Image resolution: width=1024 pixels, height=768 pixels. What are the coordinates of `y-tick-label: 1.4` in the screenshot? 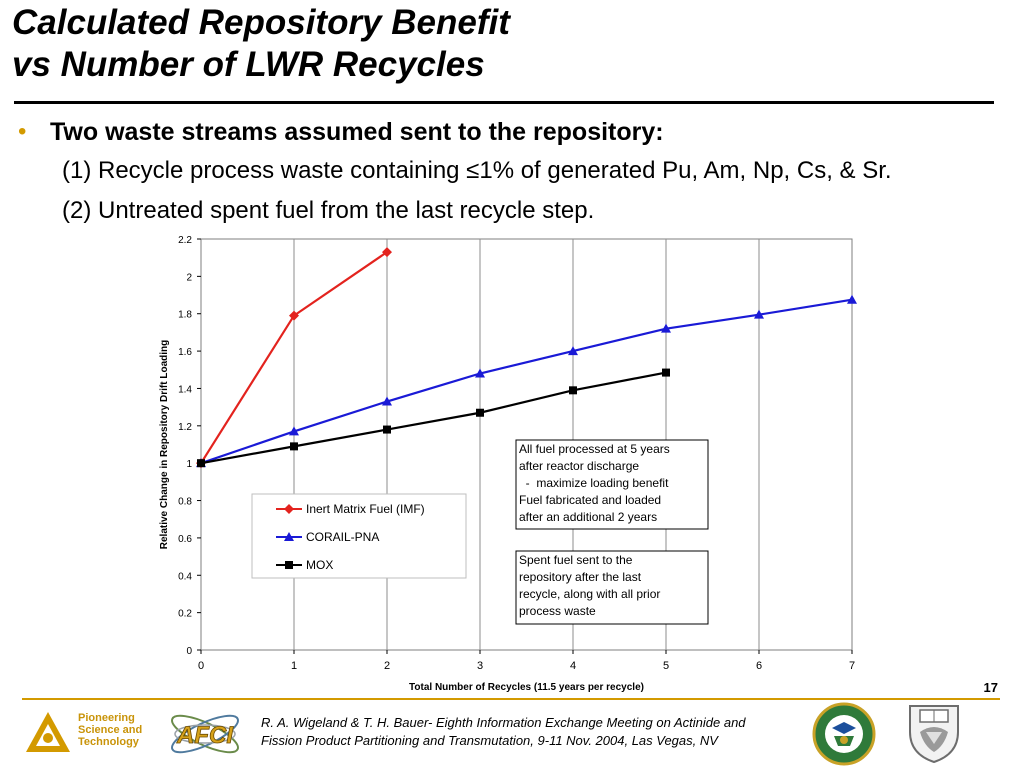 It's located at (185, 389).